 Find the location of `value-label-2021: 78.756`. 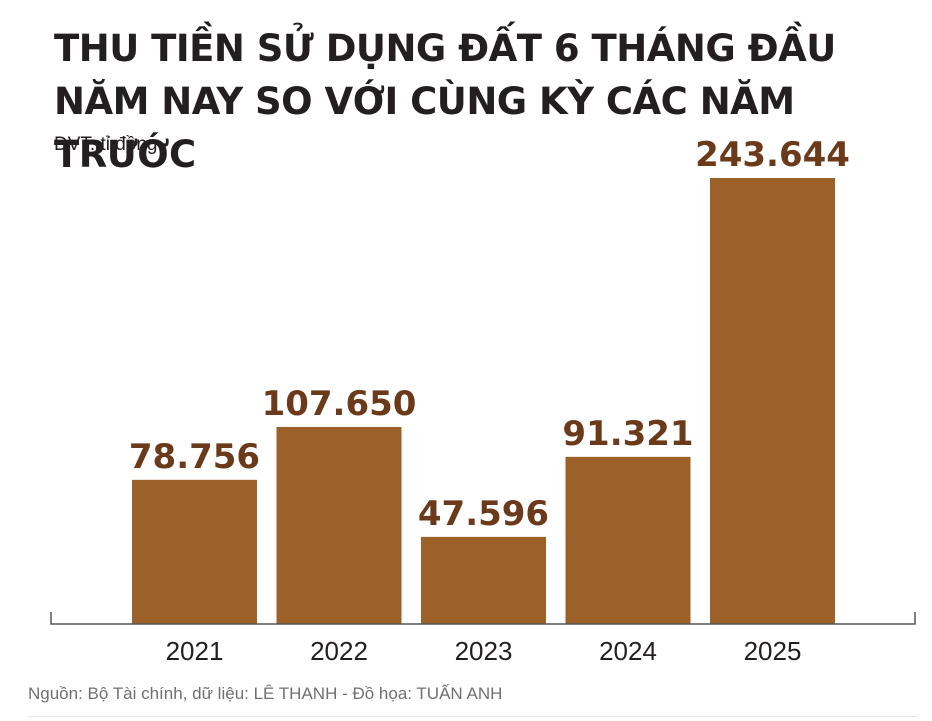

value-label-2021: 78.756 is located at coordinates (194, 457).